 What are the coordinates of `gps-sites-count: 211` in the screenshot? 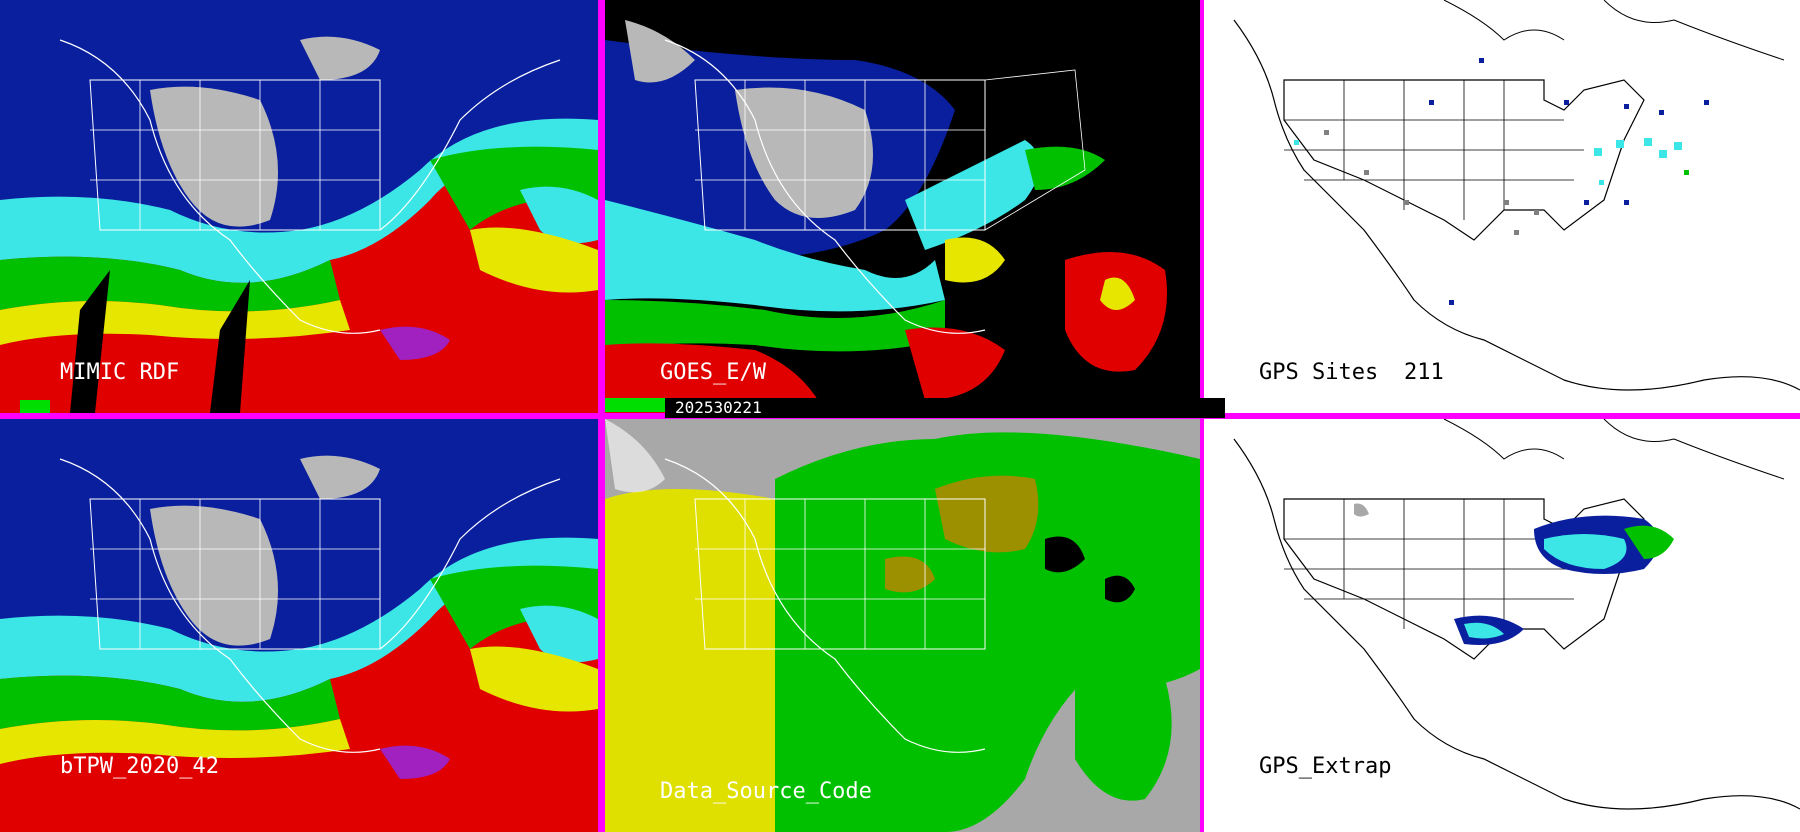 It's located at (1424, 372).